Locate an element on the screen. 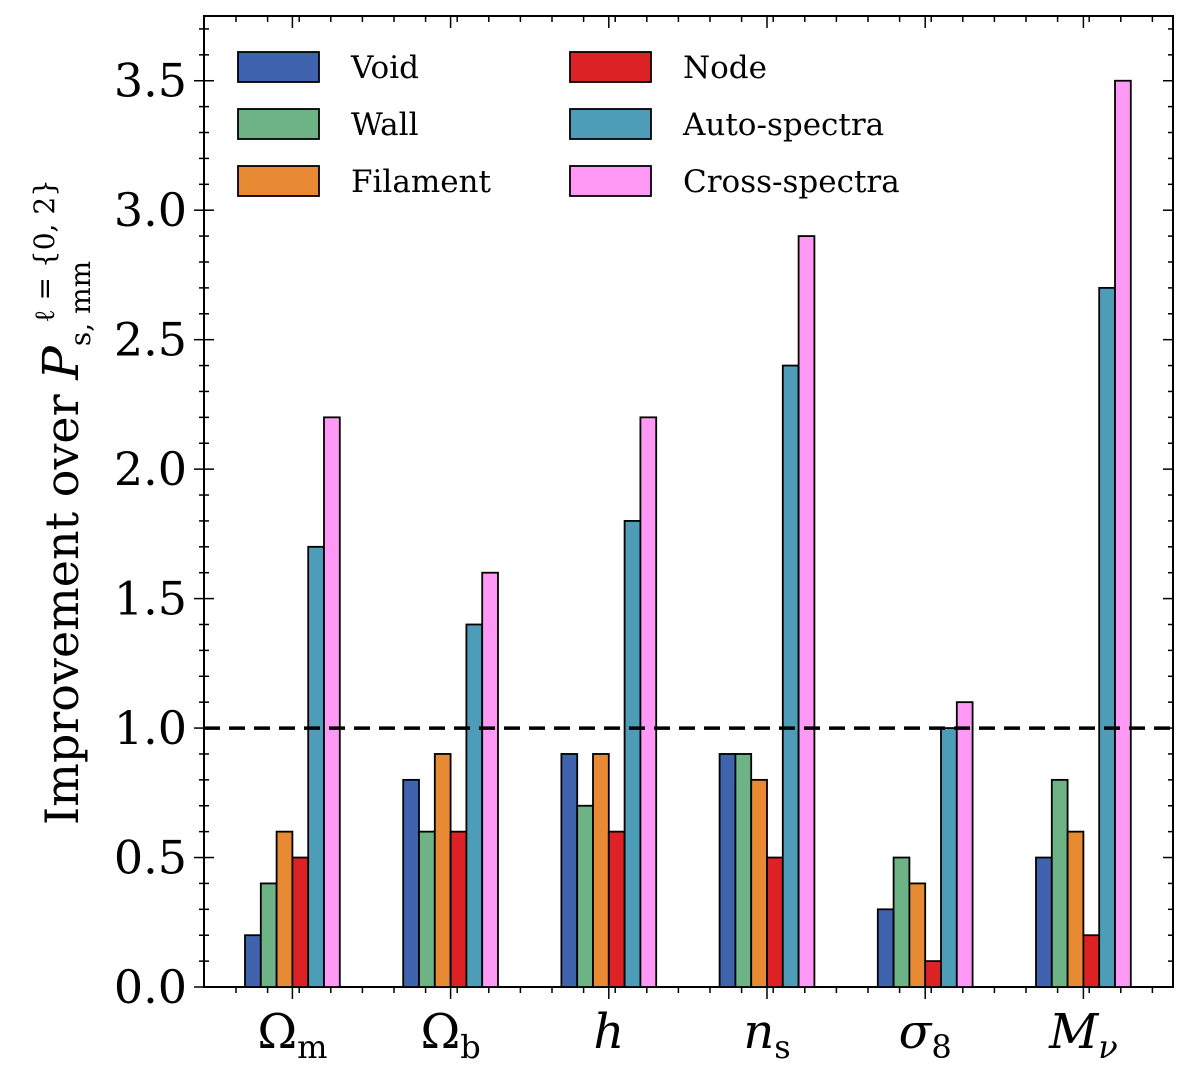 This screenshot has height=1065, width=1200. x-tick-label: Ωb is located at coordinates (450, 1034).